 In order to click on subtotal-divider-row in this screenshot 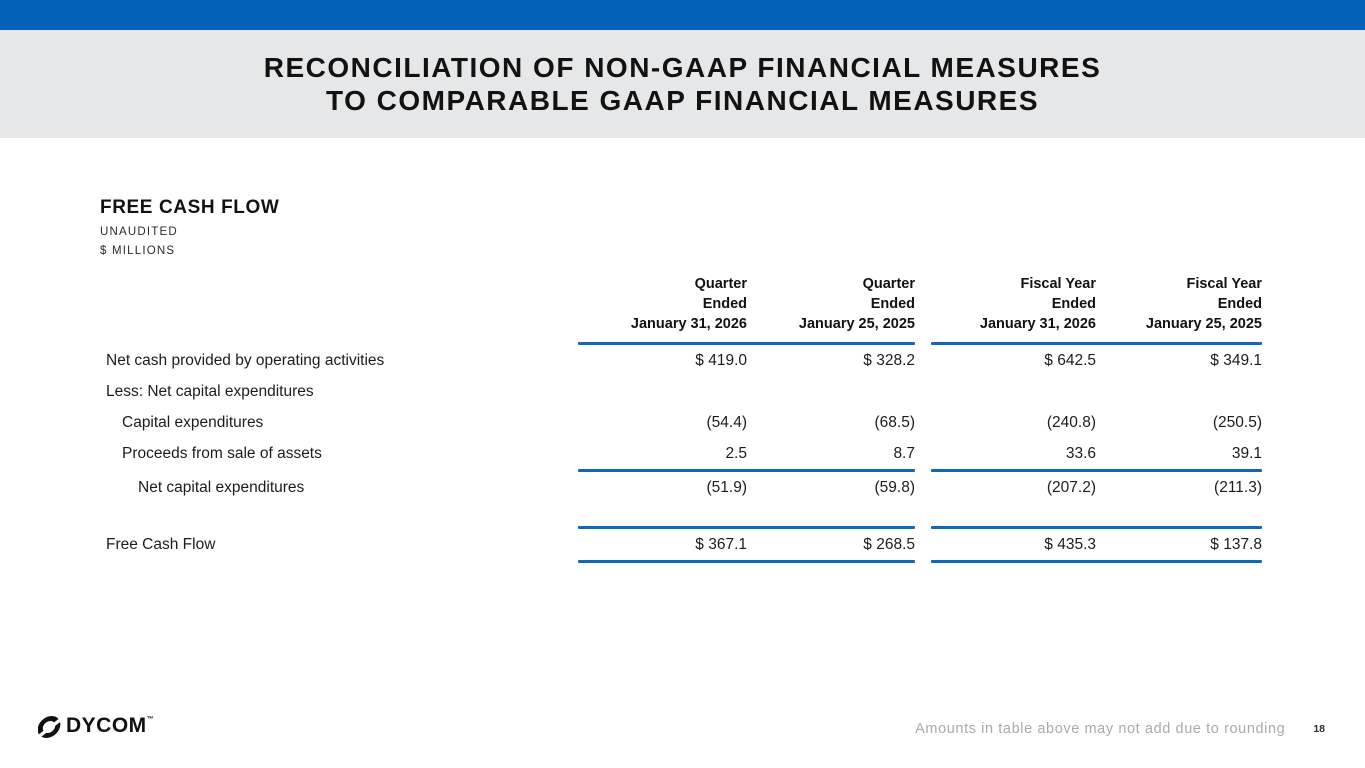, I will do `click(681, 470)`.